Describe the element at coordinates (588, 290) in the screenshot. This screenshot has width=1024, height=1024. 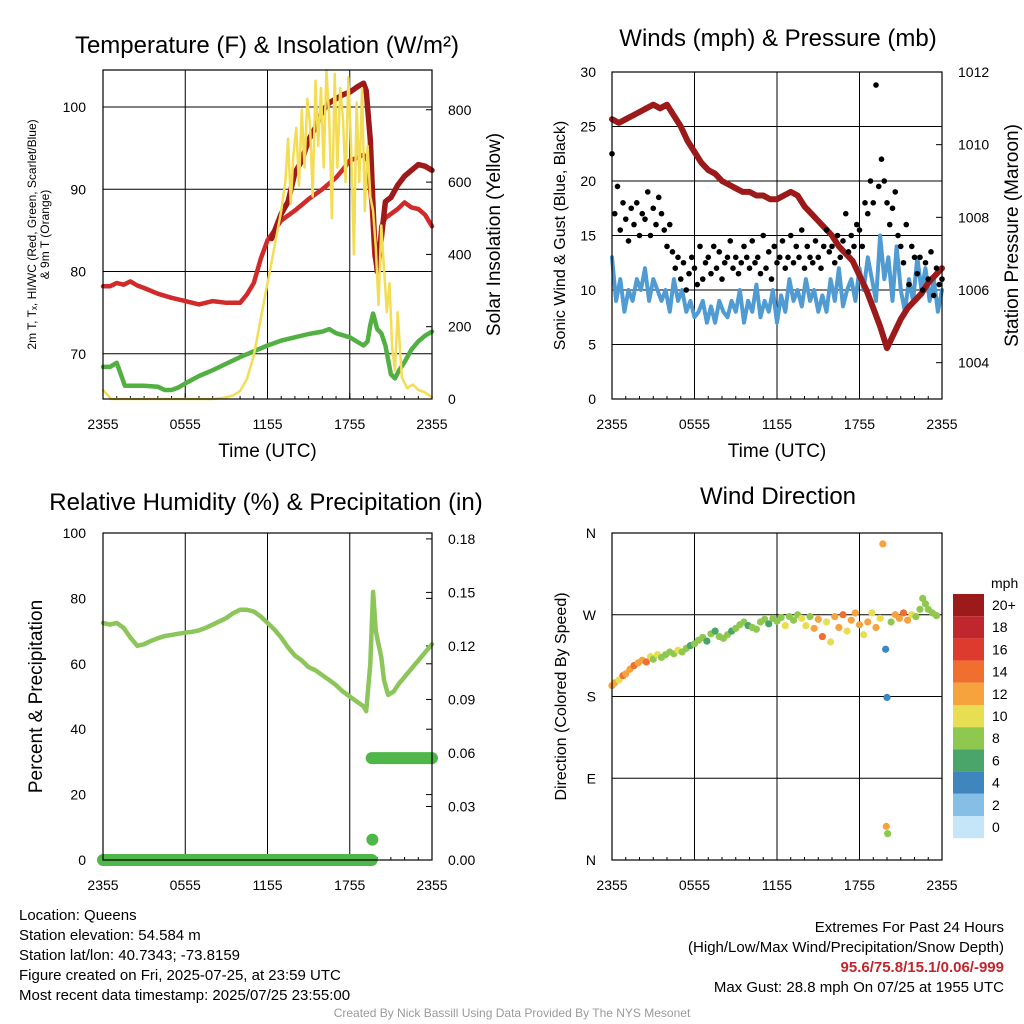
I see `y-tick-label: 10` at that location.